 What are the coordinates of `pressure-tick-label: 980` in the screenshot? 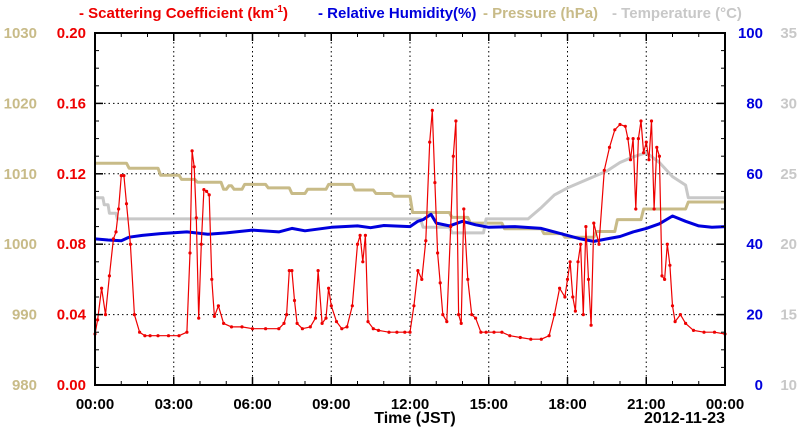 It's located at (24, 385).